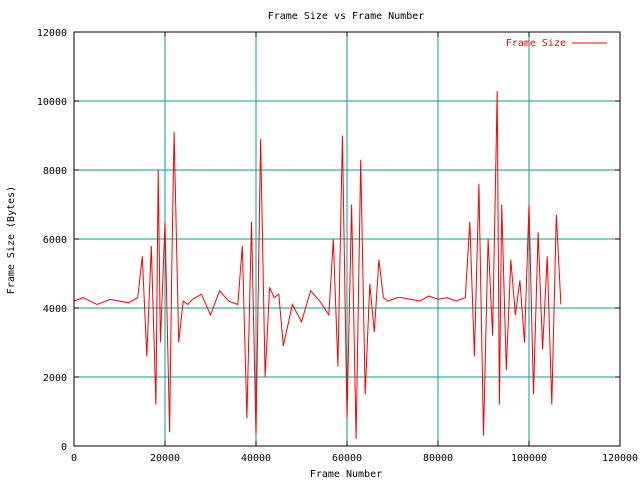 The image size is (640, 480). I want to click on y-tick-label: 10000, so click(52, 102).